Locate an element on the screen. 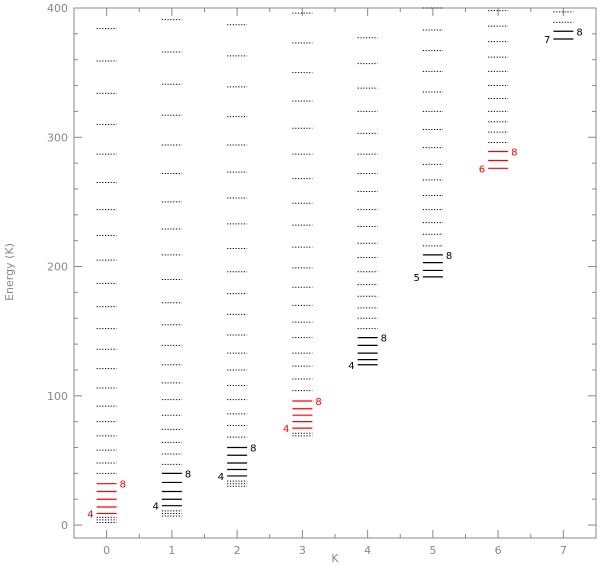 Image resolution: width=600 pixels, height=565 pixels. low-level-label: 6 is located at coordinates (482, 169).